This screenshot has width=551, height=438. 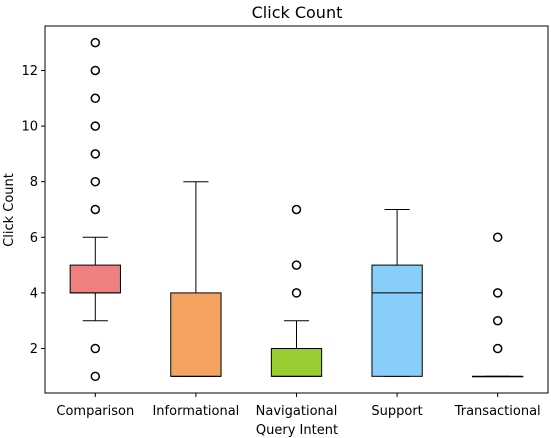 I want to click on y-tick-label: 12, so click(x=29, y=71).